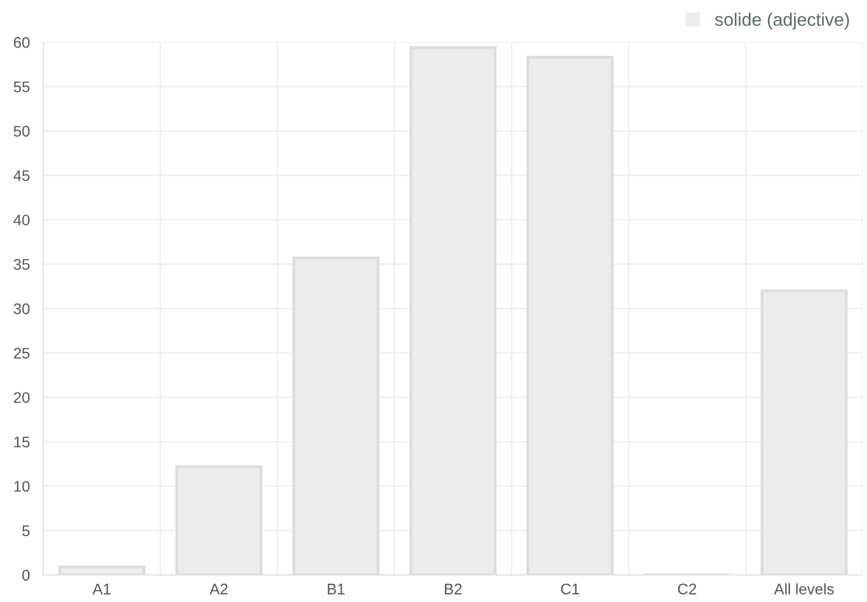 The height and width of the screenshot is (602, 867). What do you see at coordinates (336, 589) in the screenshot?
I see `x-tick-label: B1` at bounding box center [336, 589].